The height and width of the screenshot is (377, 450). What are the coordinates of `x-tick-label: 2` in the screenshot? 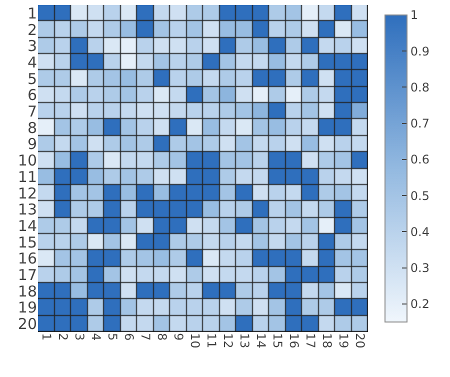 It's located at (63, 337).